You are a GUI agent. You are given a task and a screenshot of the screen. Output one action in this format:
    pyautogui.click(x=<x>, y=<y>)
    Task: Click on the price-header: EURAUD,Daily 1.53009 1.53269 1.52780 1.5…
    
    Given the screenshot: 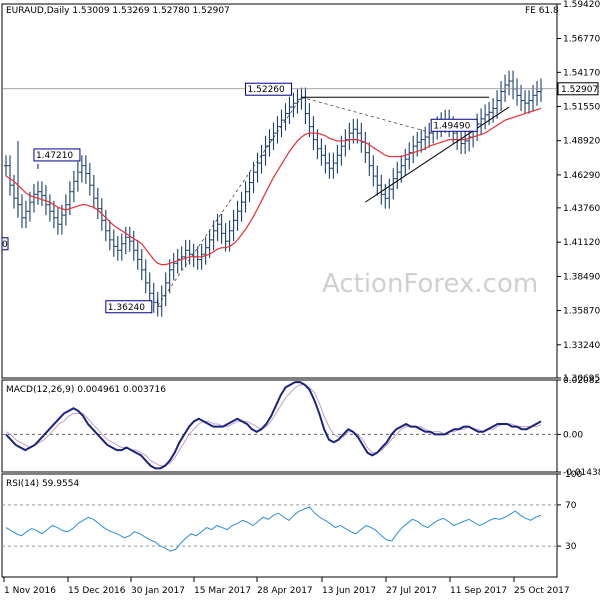 What is the action you would take?
    pyautogui.click(x=118, y=11)
    